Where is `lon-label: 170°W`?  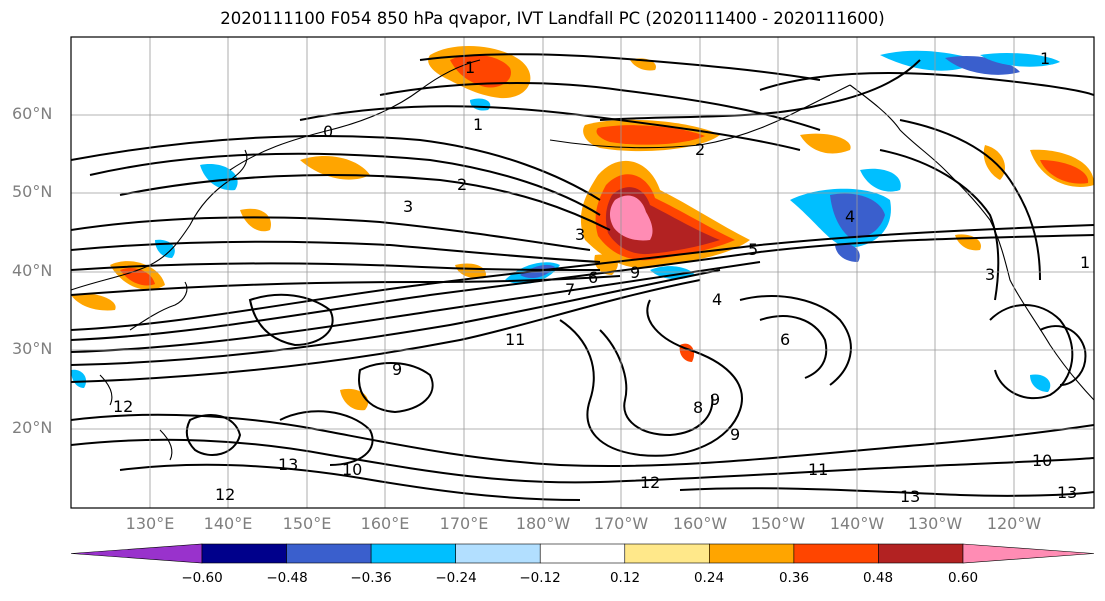
lon-label: 170°W is located at coordinates (621, 523).